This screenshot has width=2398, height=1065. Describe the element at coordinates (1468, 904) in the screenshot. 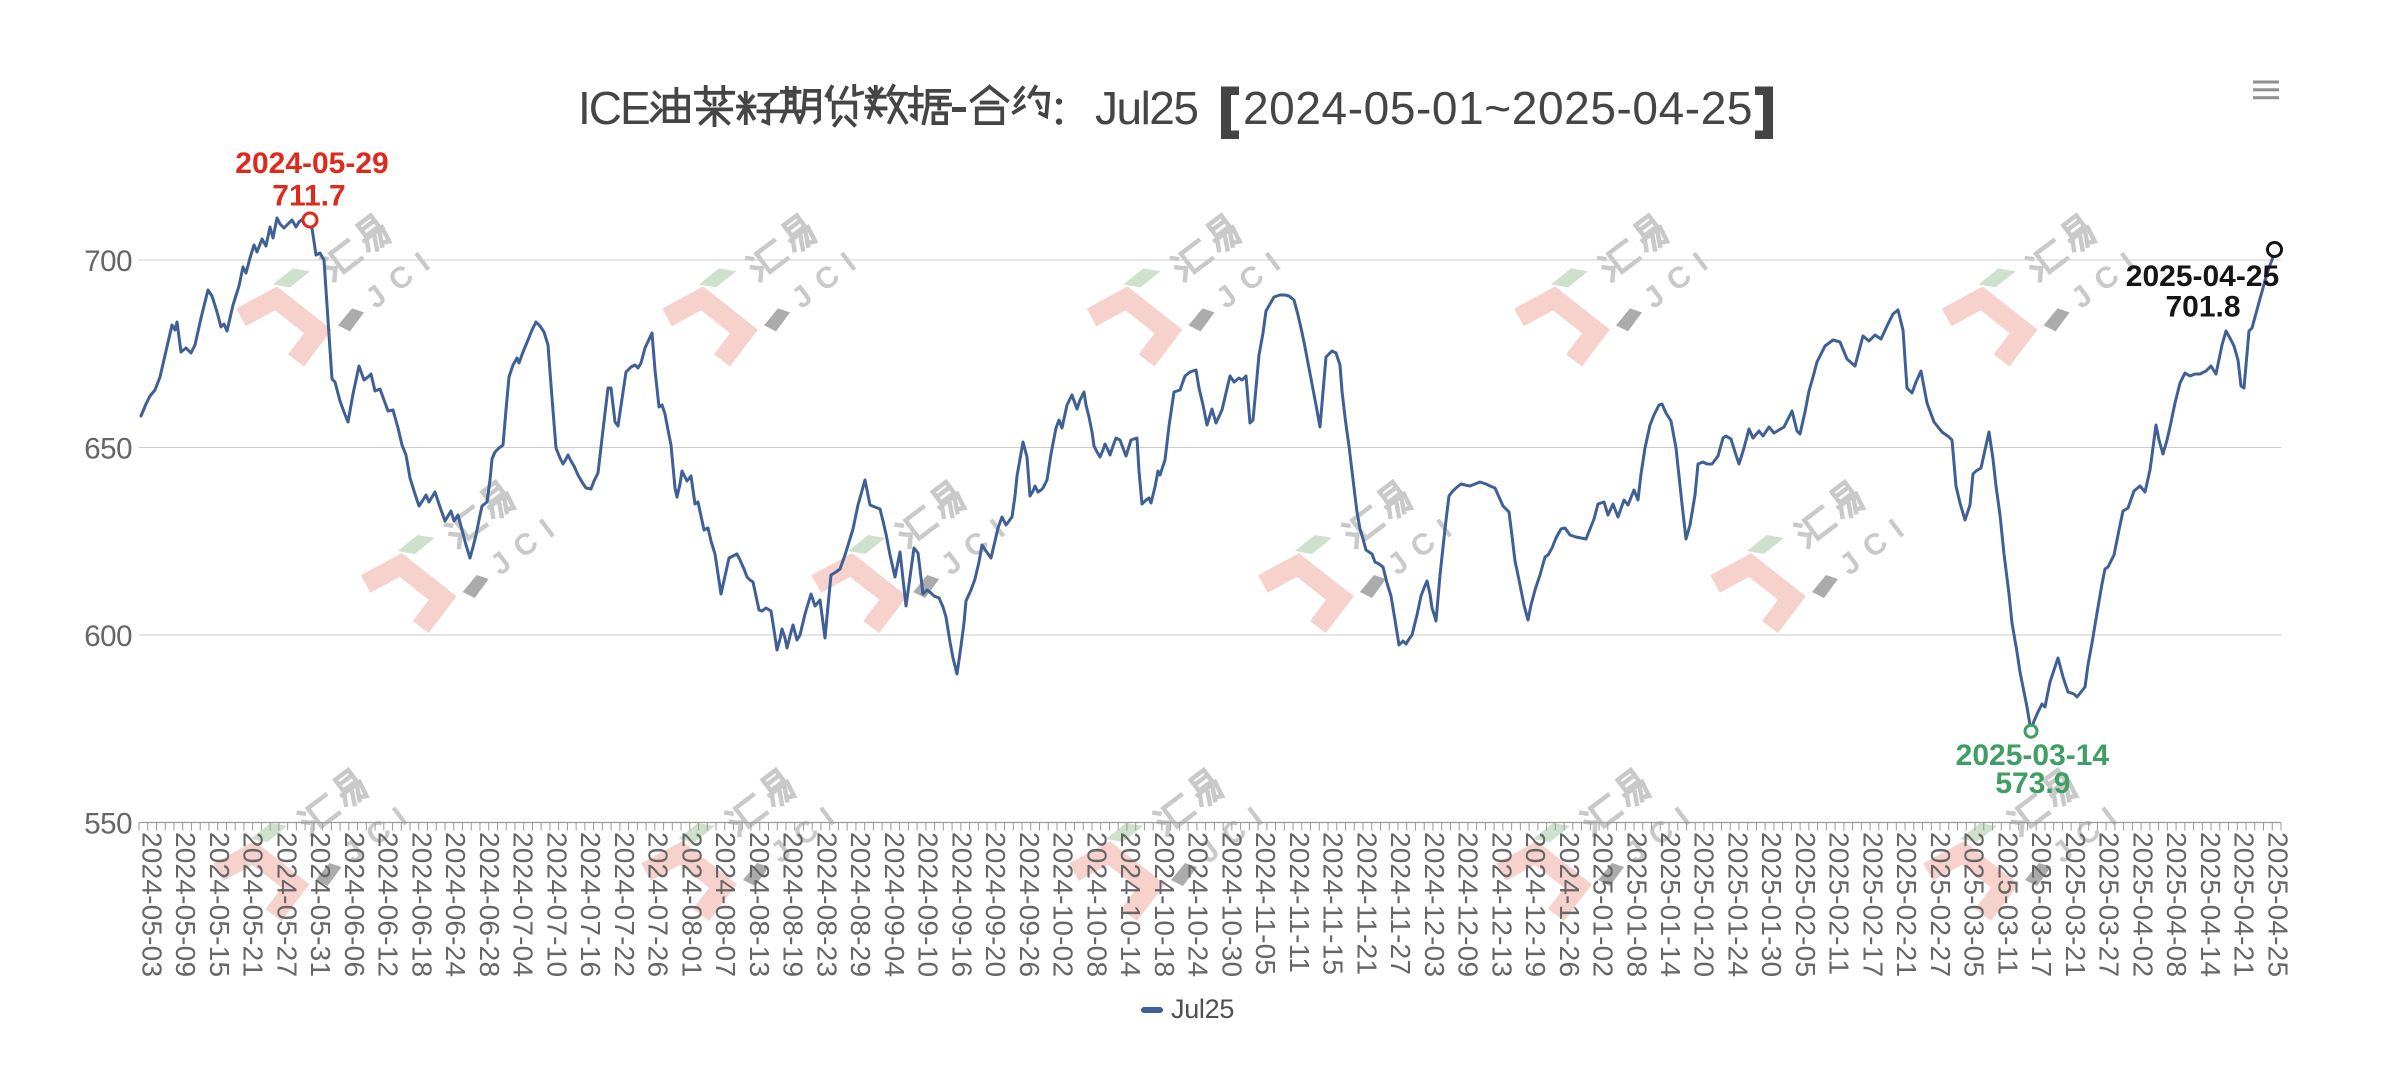

I see `svg-text: 2024-12-09` at that location.